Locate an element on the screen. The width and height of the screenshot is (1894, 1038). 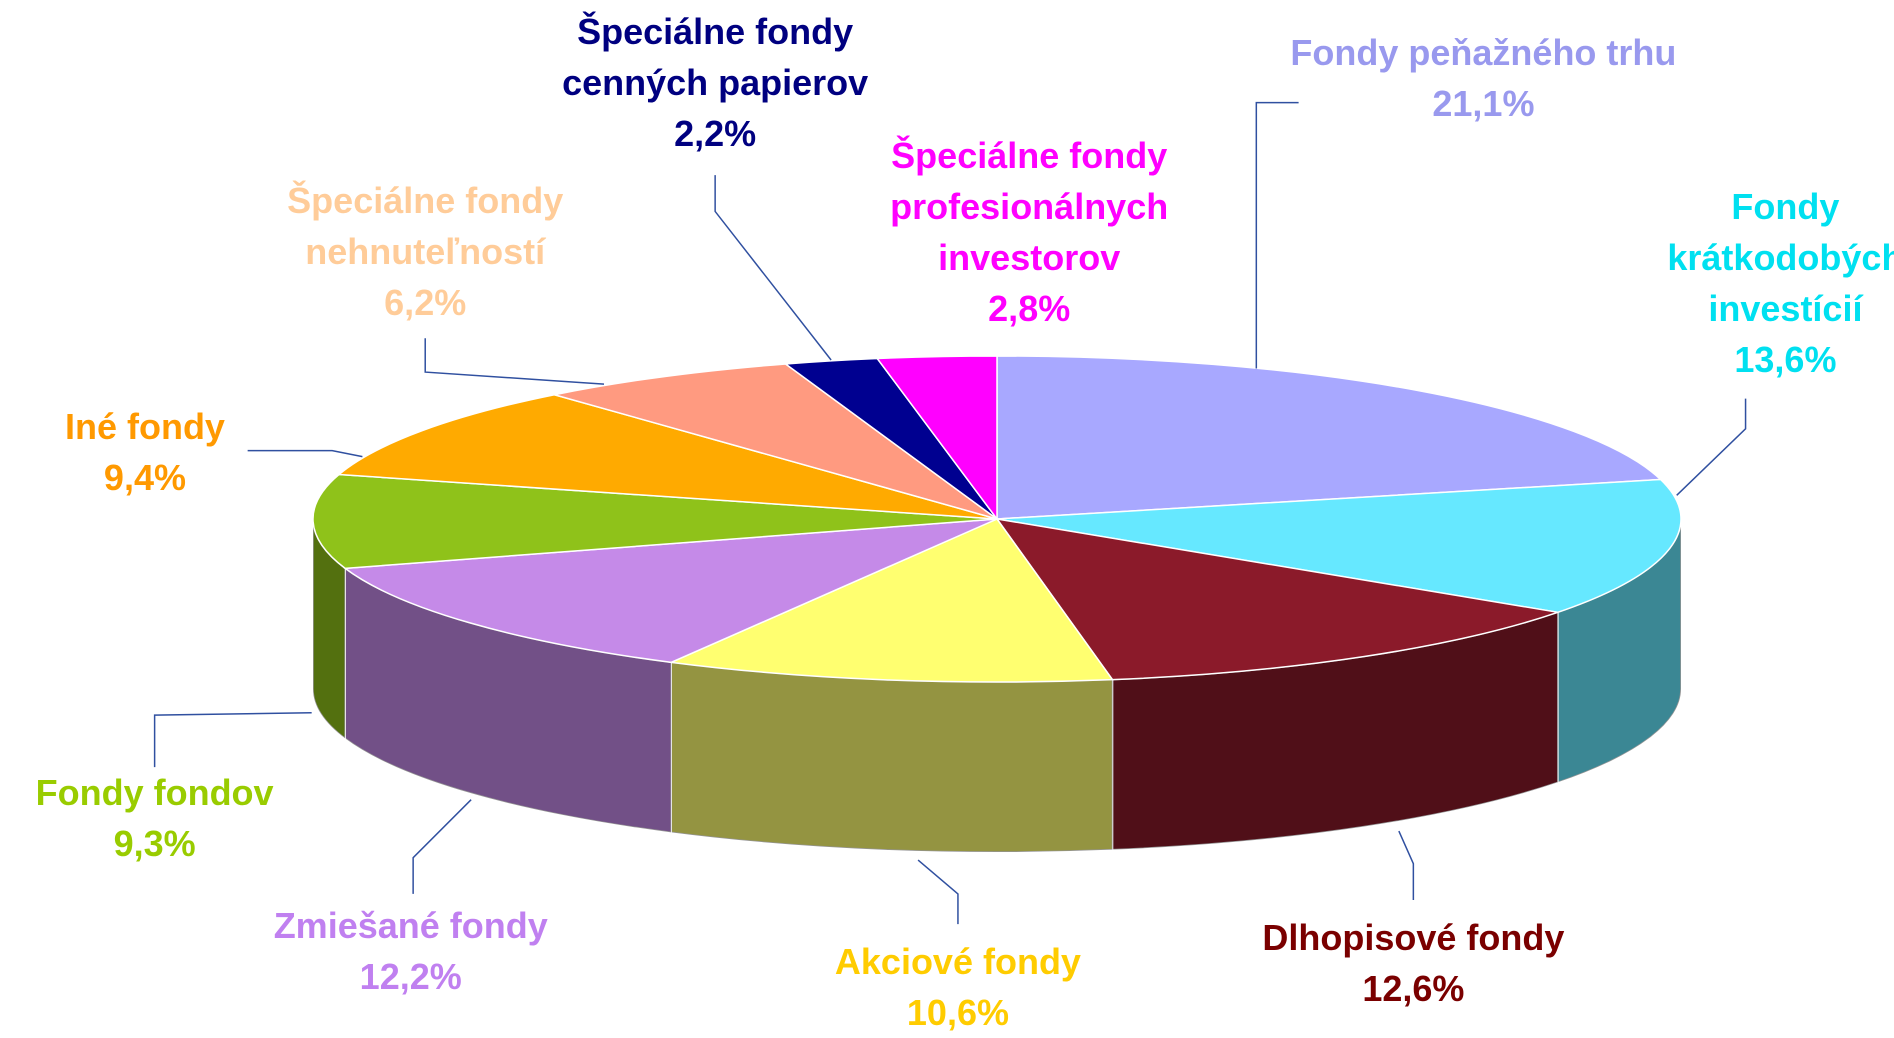
value-label: 12,6% is located at coordinates (1413, 989).